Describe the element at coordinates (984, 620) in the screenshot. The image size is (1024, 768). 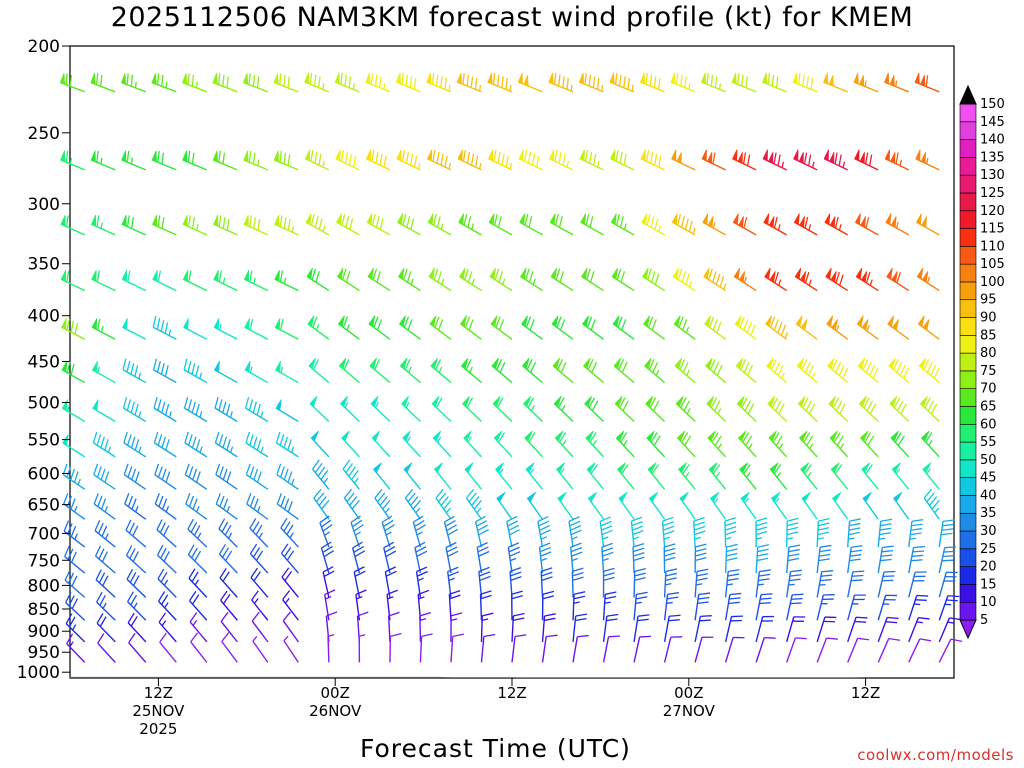
I see `colorbar-label: 5` at that location.